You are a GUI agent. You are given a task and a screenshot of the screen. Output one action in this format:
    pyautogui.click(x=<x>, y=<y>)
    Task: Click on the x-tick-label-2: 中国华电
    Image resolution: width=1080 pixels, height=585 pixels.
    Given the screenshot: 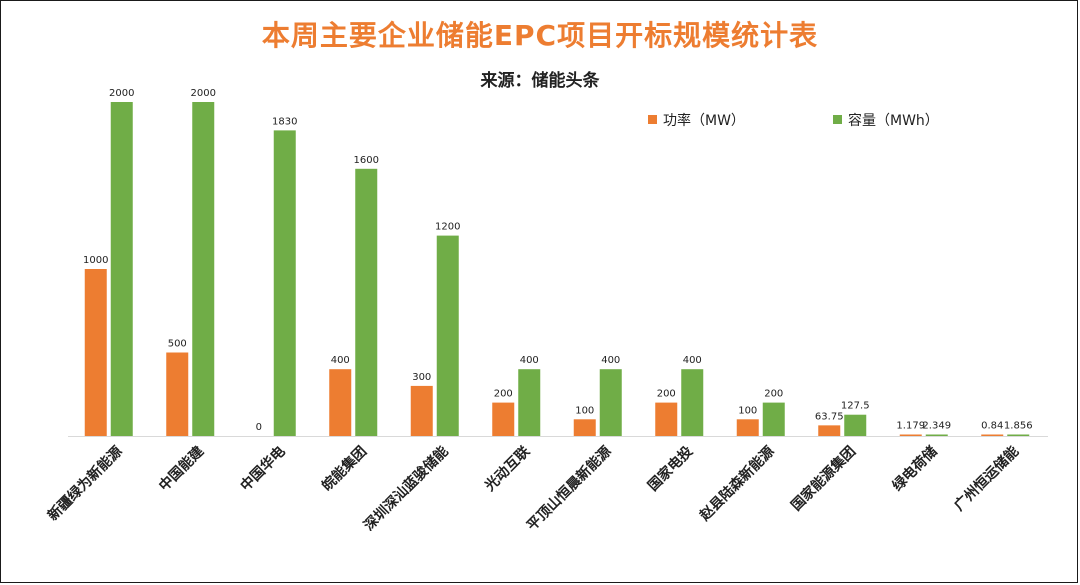 What is the action you would take?
    pyautogui.click(x=263, y=469)
    